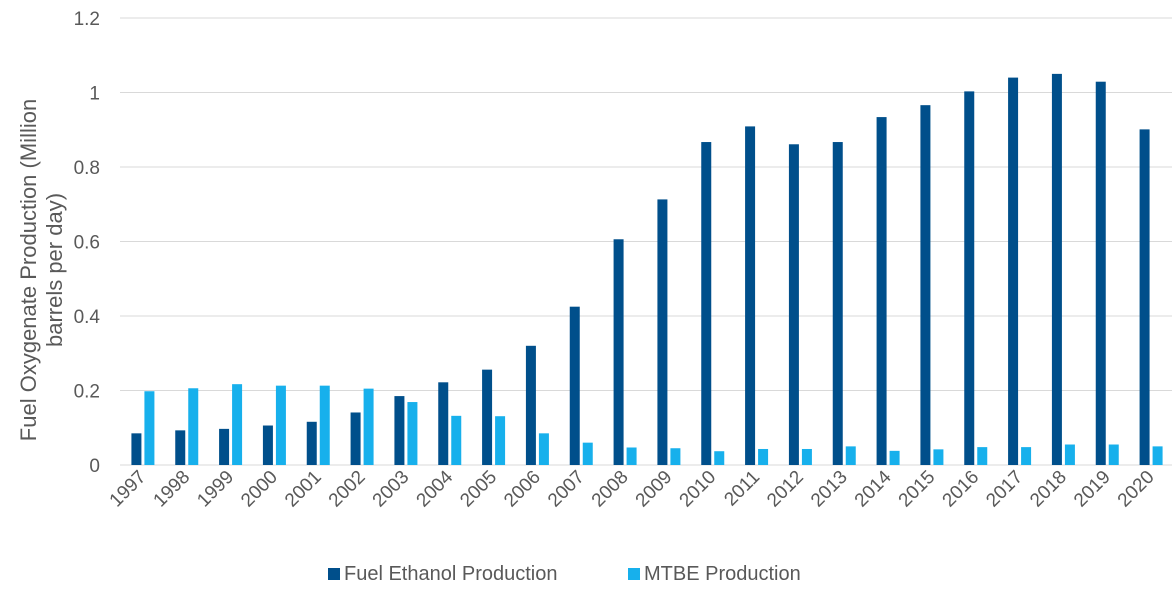 The height and width of the screenshot is (590, 1176). Describe the element at coordinates (215, 489) in the screenshot. I see `x-tick-label-1999: 1999` at that location.